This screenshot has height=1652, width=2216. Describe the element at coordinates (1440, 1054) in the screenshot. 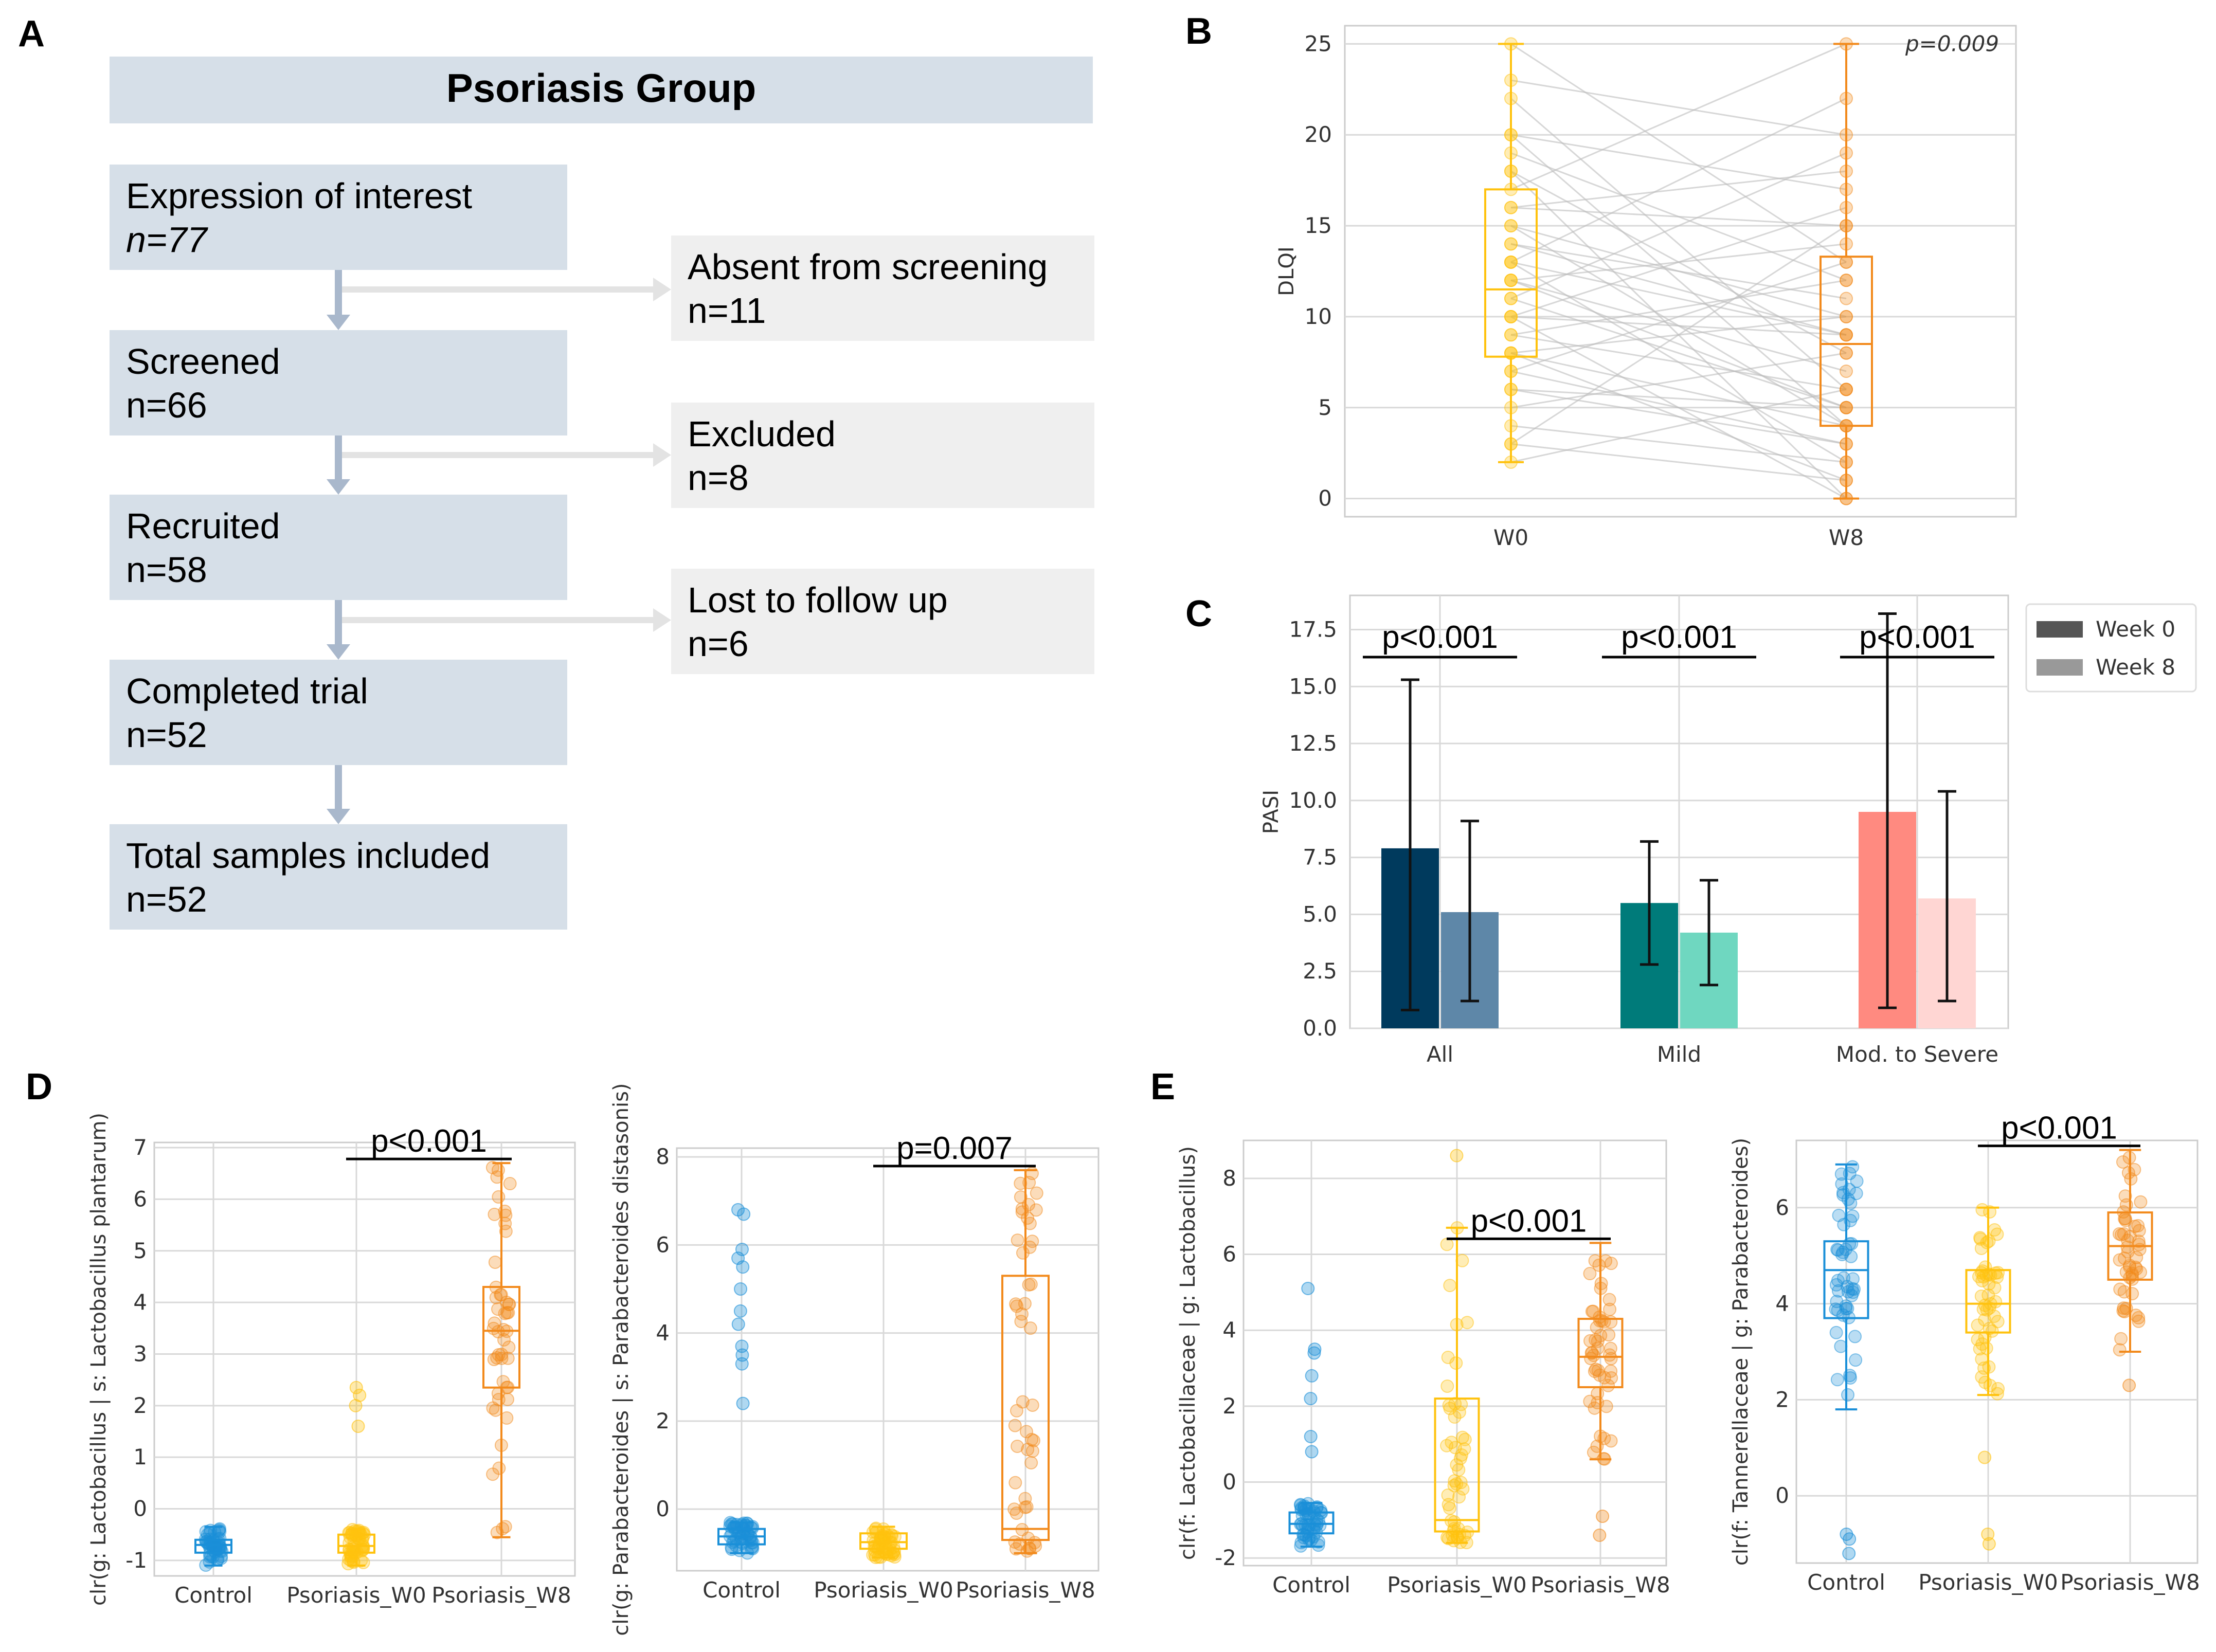

I see `x-tick-label: All` at that location.